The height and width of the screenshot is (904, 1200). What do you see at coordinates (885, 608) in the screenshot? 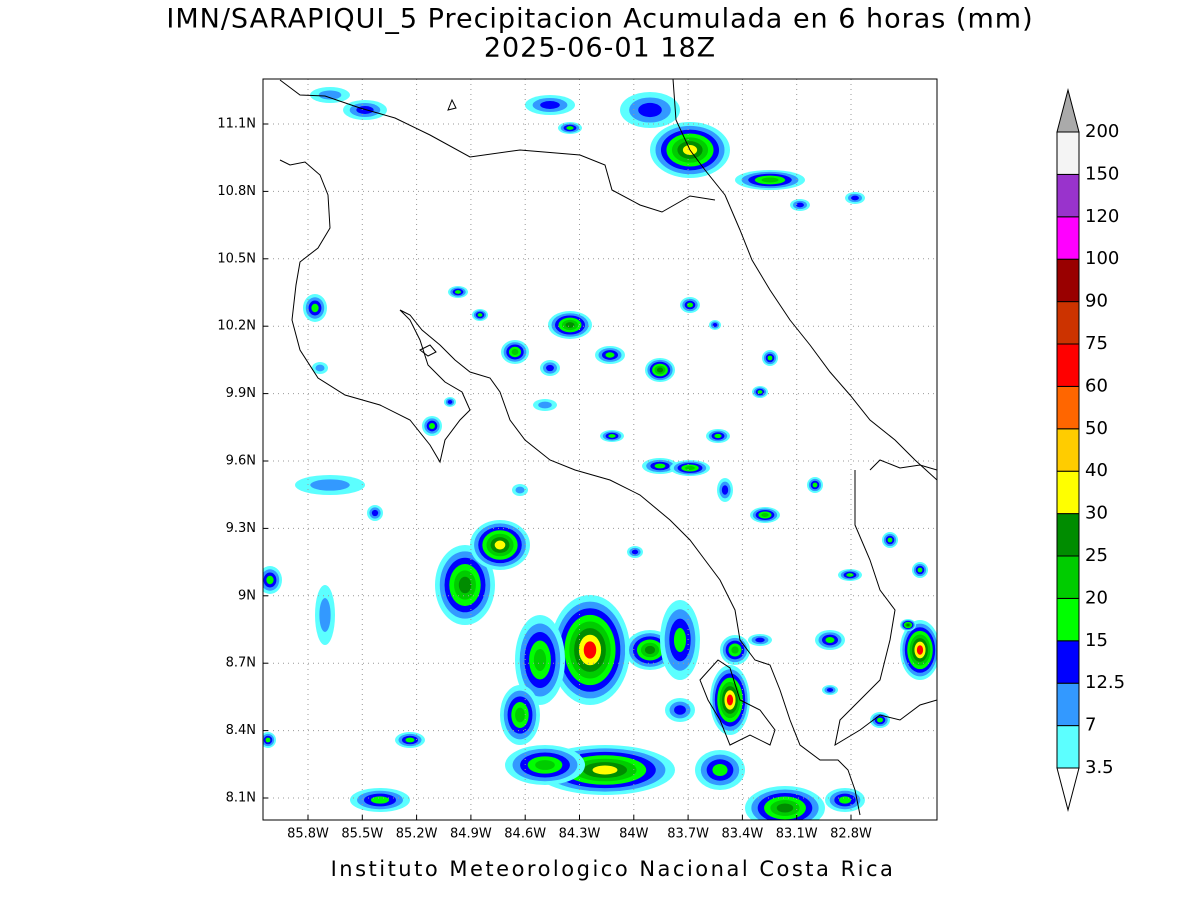
I see `border-panama` at bounding box center [885, 608].